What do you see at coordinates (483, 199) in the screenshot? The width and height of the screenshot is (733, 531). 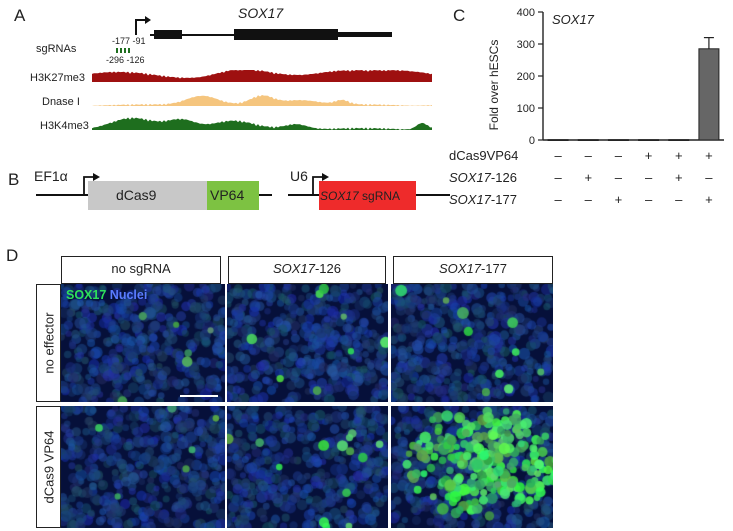 I see `cond-label-2: SOX17-177` at bounding box center [483, 199].